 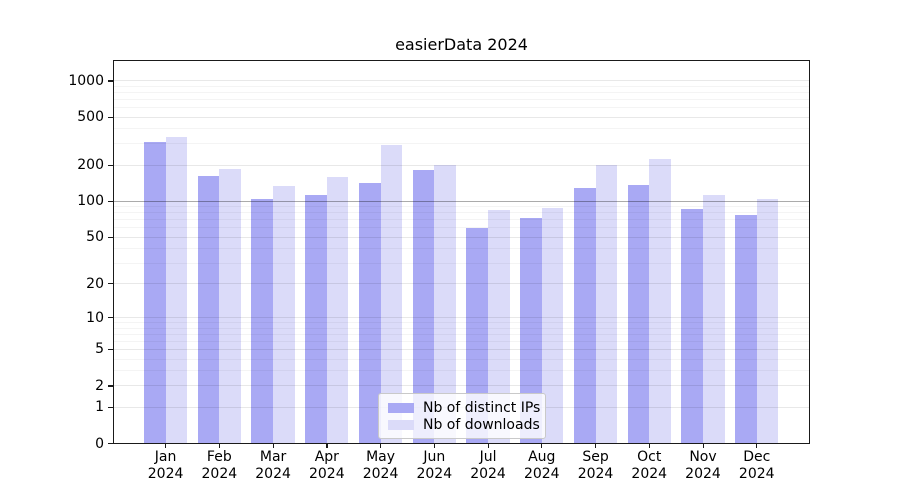 I want to click on bar-downloads-apr, so click(x=337, y=310).